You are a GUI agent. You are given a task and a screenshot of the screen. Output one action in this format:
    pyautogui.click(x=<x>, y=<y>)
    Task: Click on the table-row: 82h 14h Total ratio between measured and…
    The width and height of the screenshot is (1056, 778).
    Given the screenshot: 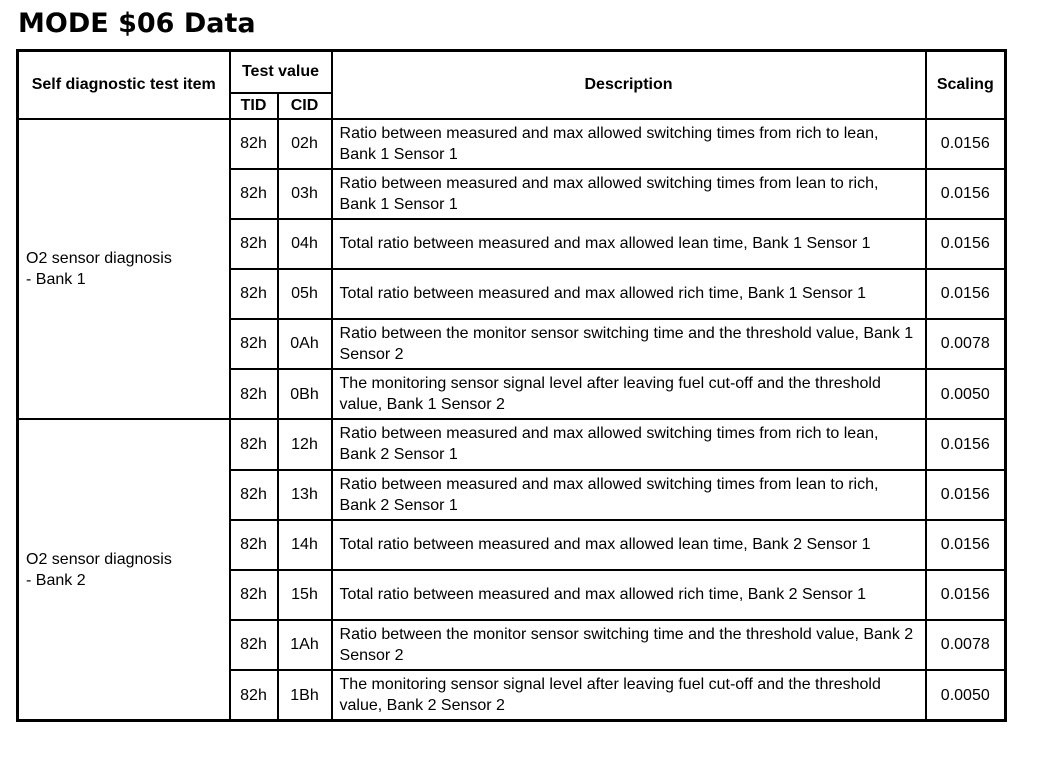 What is the action you would take?
    pyautogui.click(x=512, y=544)
    